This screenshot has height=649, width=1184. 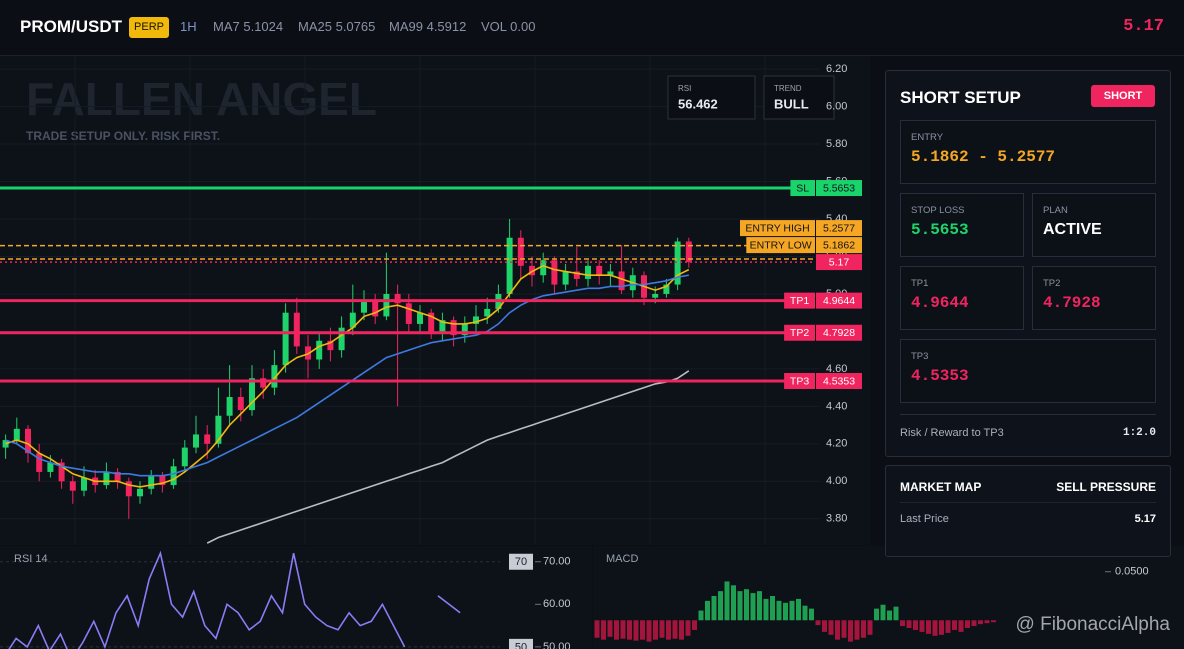 I want to click on rsi-plot, so click(x=250, y=599).